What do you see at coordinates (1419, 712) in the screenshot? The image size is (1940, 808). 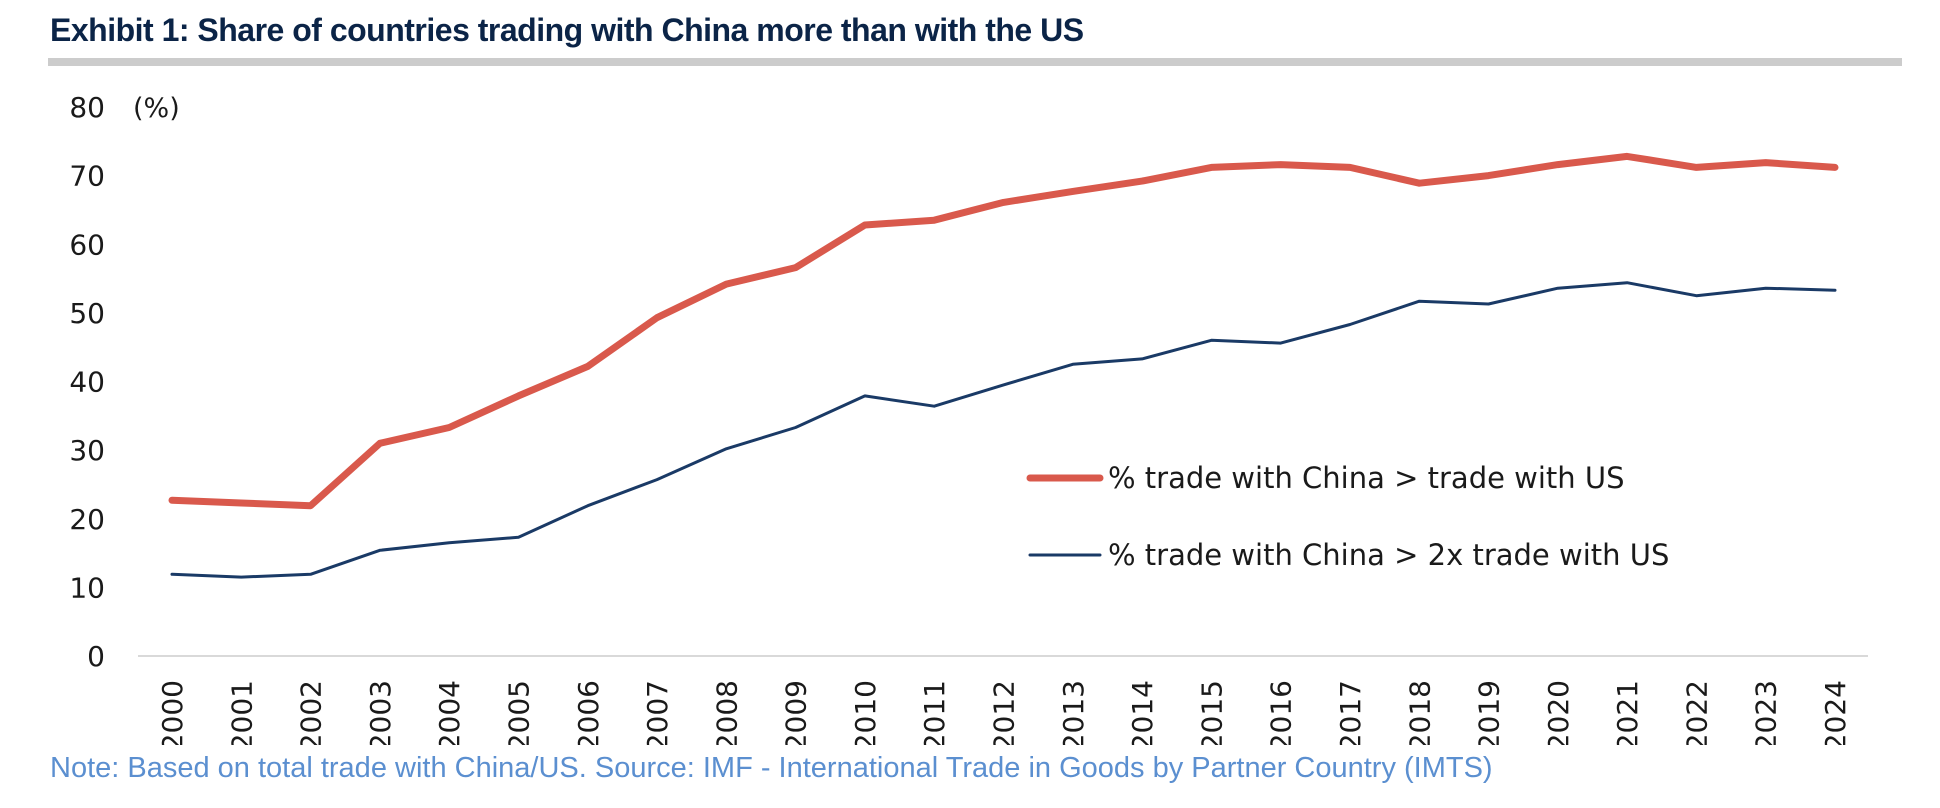 I see `x-tick-label: 2018` at bounding box center [1419, 712].